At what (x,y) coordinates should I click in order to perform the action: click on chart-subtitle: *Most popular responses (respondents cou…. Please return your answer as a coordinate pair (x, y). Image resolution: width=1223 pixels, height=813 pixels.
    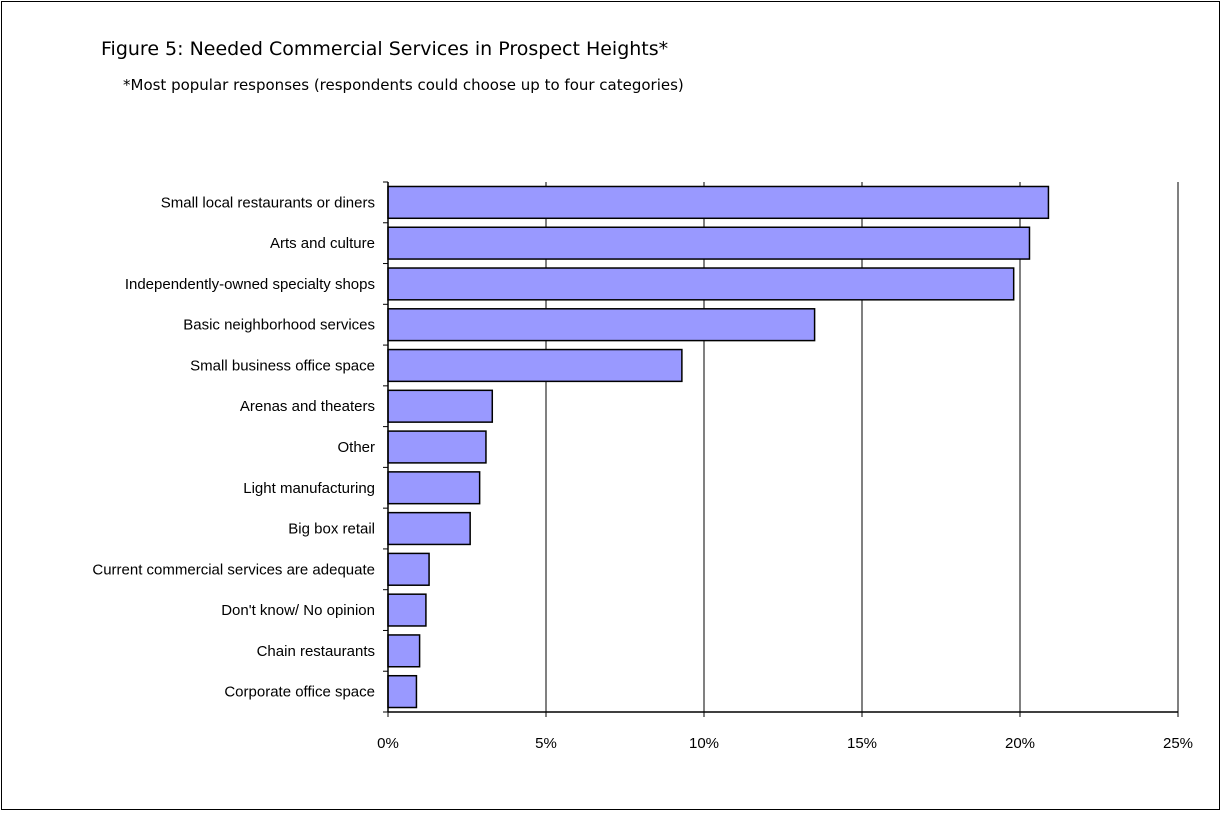
    Looking at the image, I should click on (403, 85).